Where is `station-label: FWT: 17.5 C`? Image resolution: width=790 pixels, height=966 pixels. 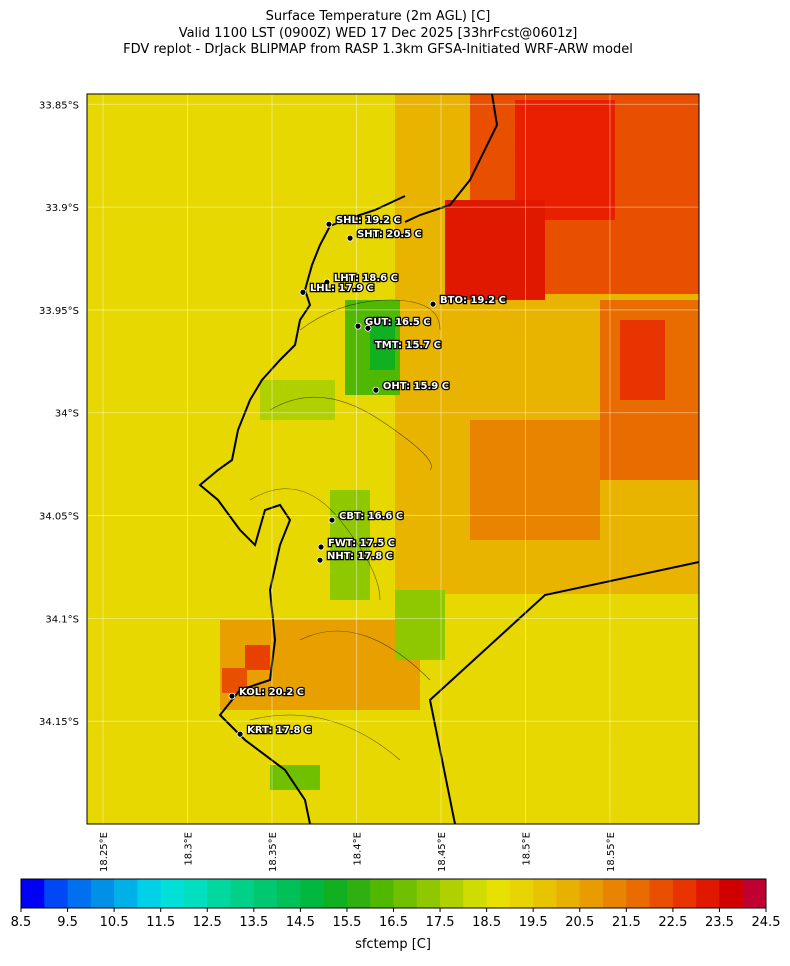 station-label: FWT: 17.5 C is located at coordinates (361, 543).